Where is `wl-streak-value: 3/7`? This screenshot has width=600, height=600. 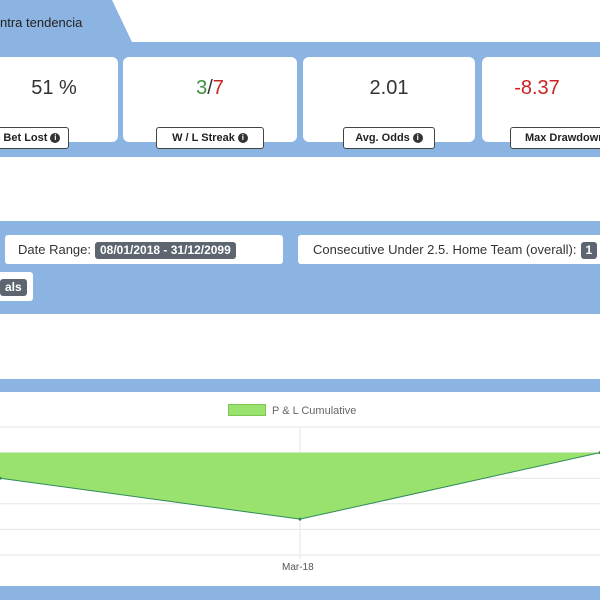
wl-streak-value: 3/7 is located at coordinates (210, 88).